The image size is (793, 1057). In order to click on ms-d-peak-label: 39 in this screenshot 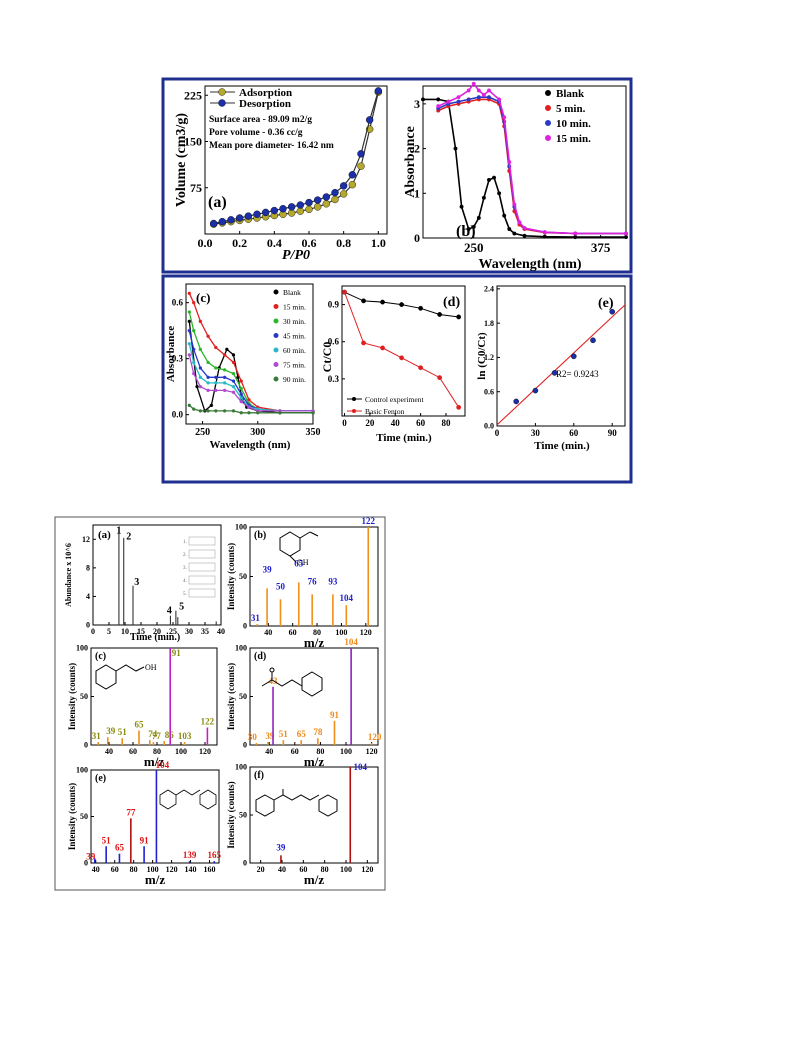, I will do `click(270, 736)`.